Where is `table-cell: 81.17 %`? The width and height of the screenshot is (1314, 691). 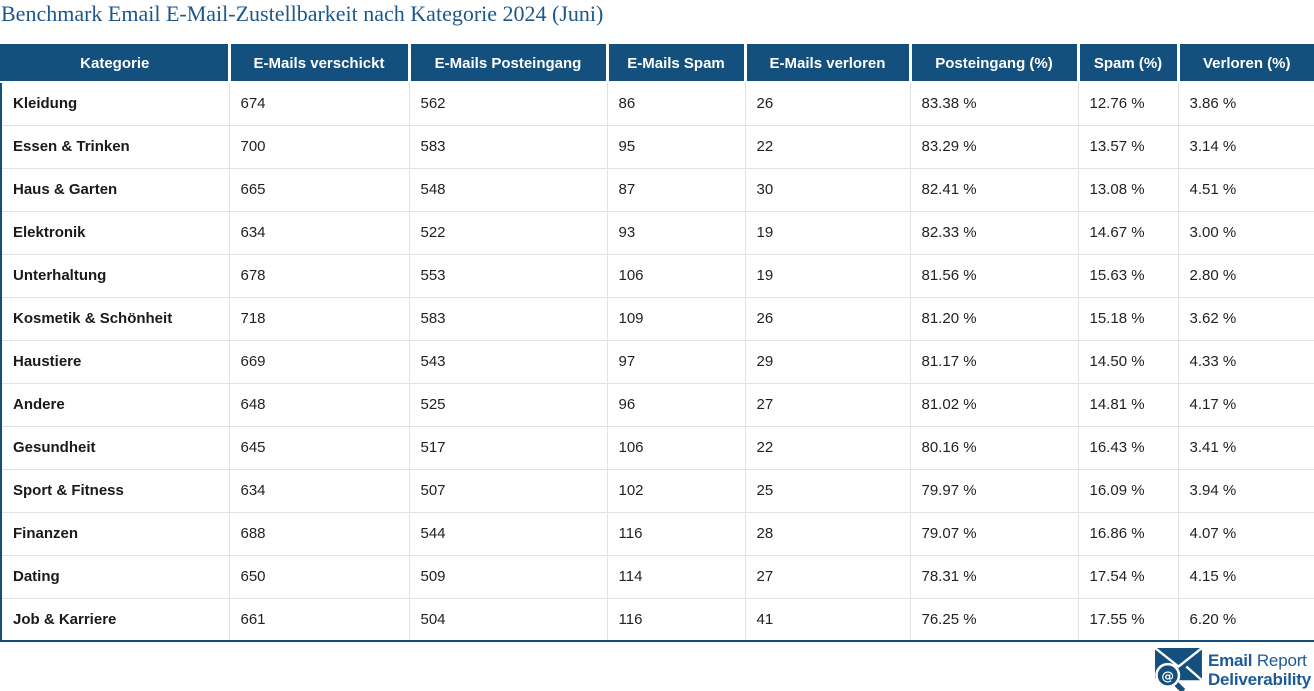
table-cell: 81.17 % is located at coordinates (994, 362).